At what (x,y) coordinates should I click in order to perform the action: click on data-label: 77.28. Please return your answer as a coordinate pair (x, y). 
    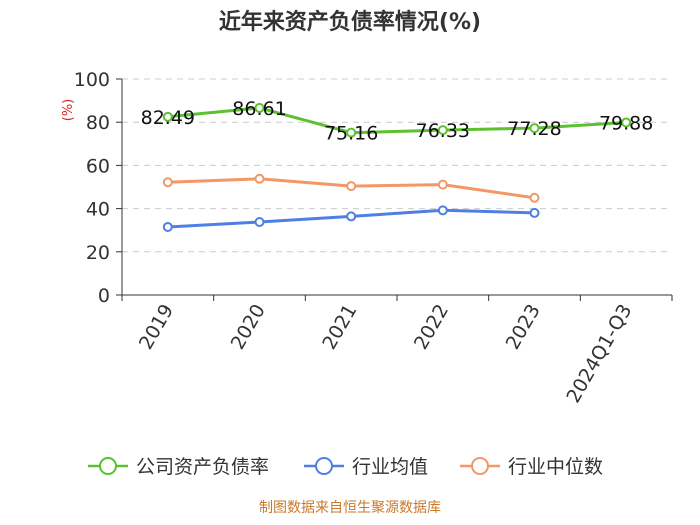
    Looking at the image, I should click on (534, 129).